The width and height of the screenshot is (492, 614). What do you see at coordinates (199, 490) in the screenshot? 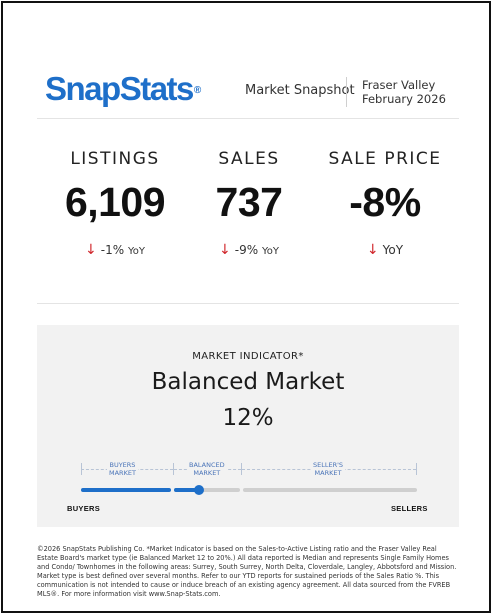
I see `market-indicator-marker` at bounding box center [199, 490].